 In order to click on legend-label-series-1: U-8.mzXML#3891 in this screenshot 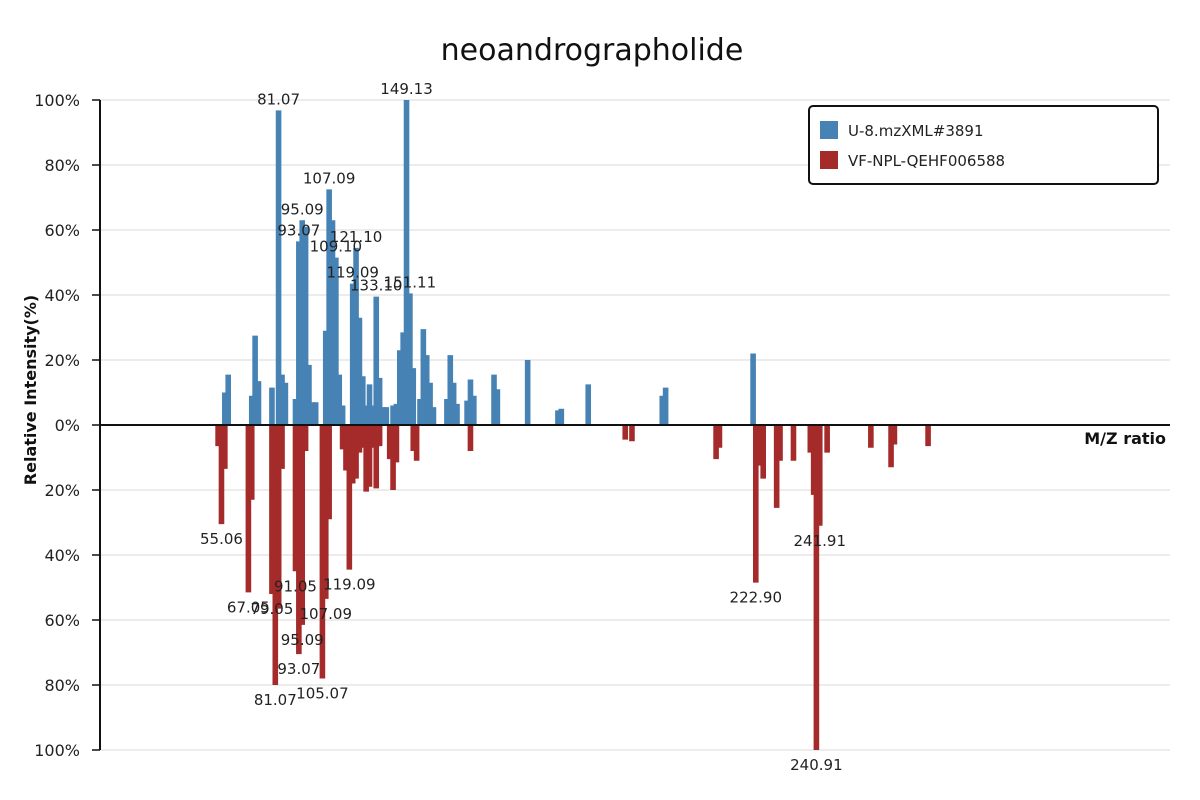, I will do `click(916, 131)`.